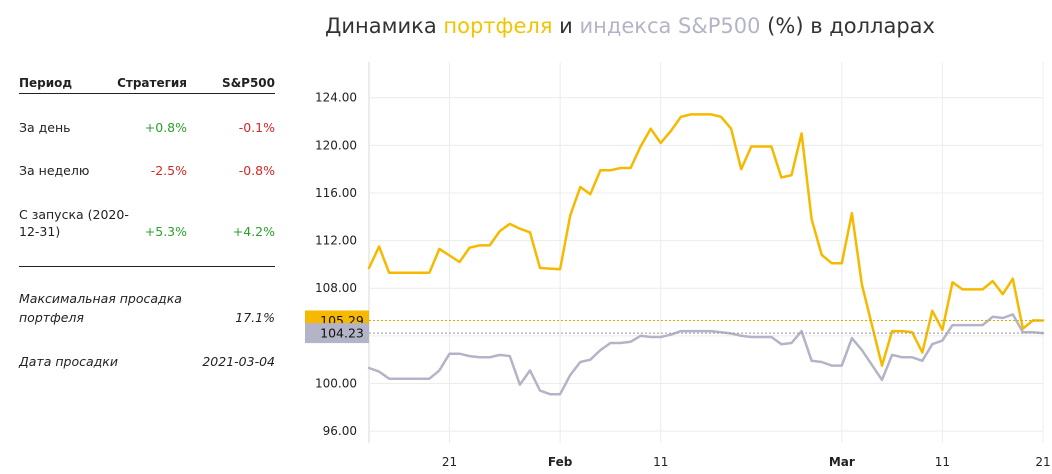 The width and height of the screenshot is (1052, 474). What do you see at coordinates (498, 26) in the screenshot?
I see `title-portfolio: портфеля` at bounding box center [498, 26].